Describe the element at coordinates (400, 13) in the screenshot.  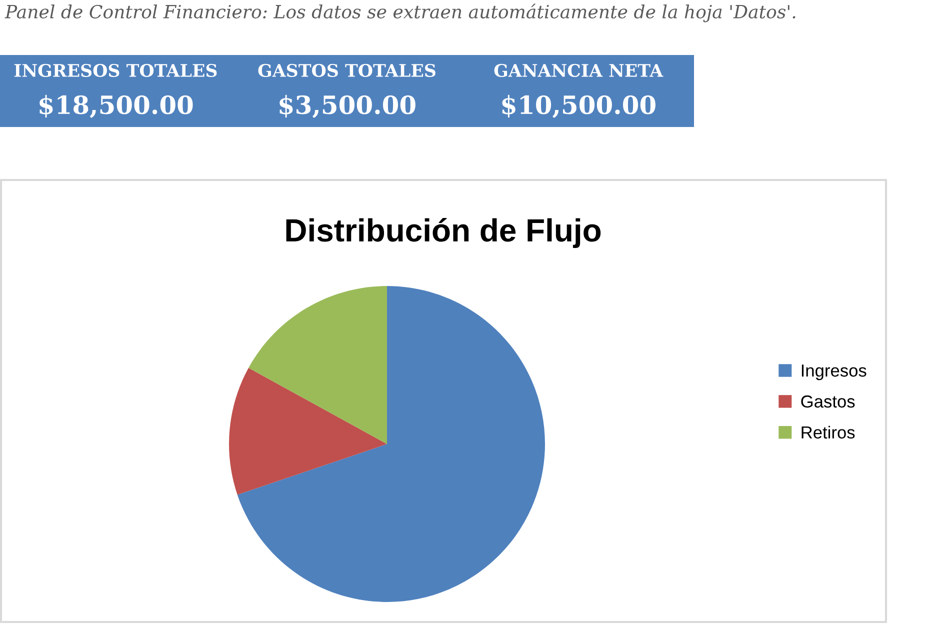
I see `text: Panel de Control Financiero: Los datos se extraen automáticamente de la hoja 'Datos'.` at that location.